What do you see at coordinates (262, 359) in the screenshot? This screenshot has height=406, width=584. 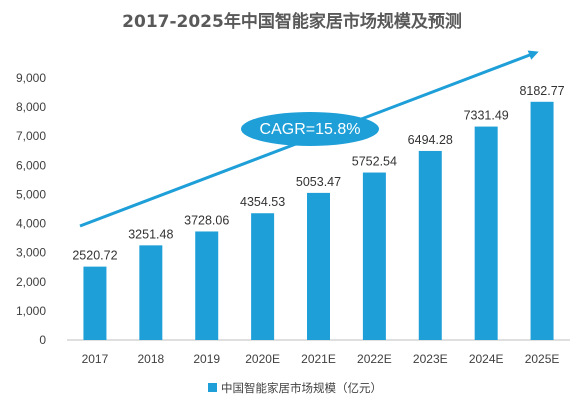 I see `x-tick-label: 2020E` at bounding box center [262, 359].